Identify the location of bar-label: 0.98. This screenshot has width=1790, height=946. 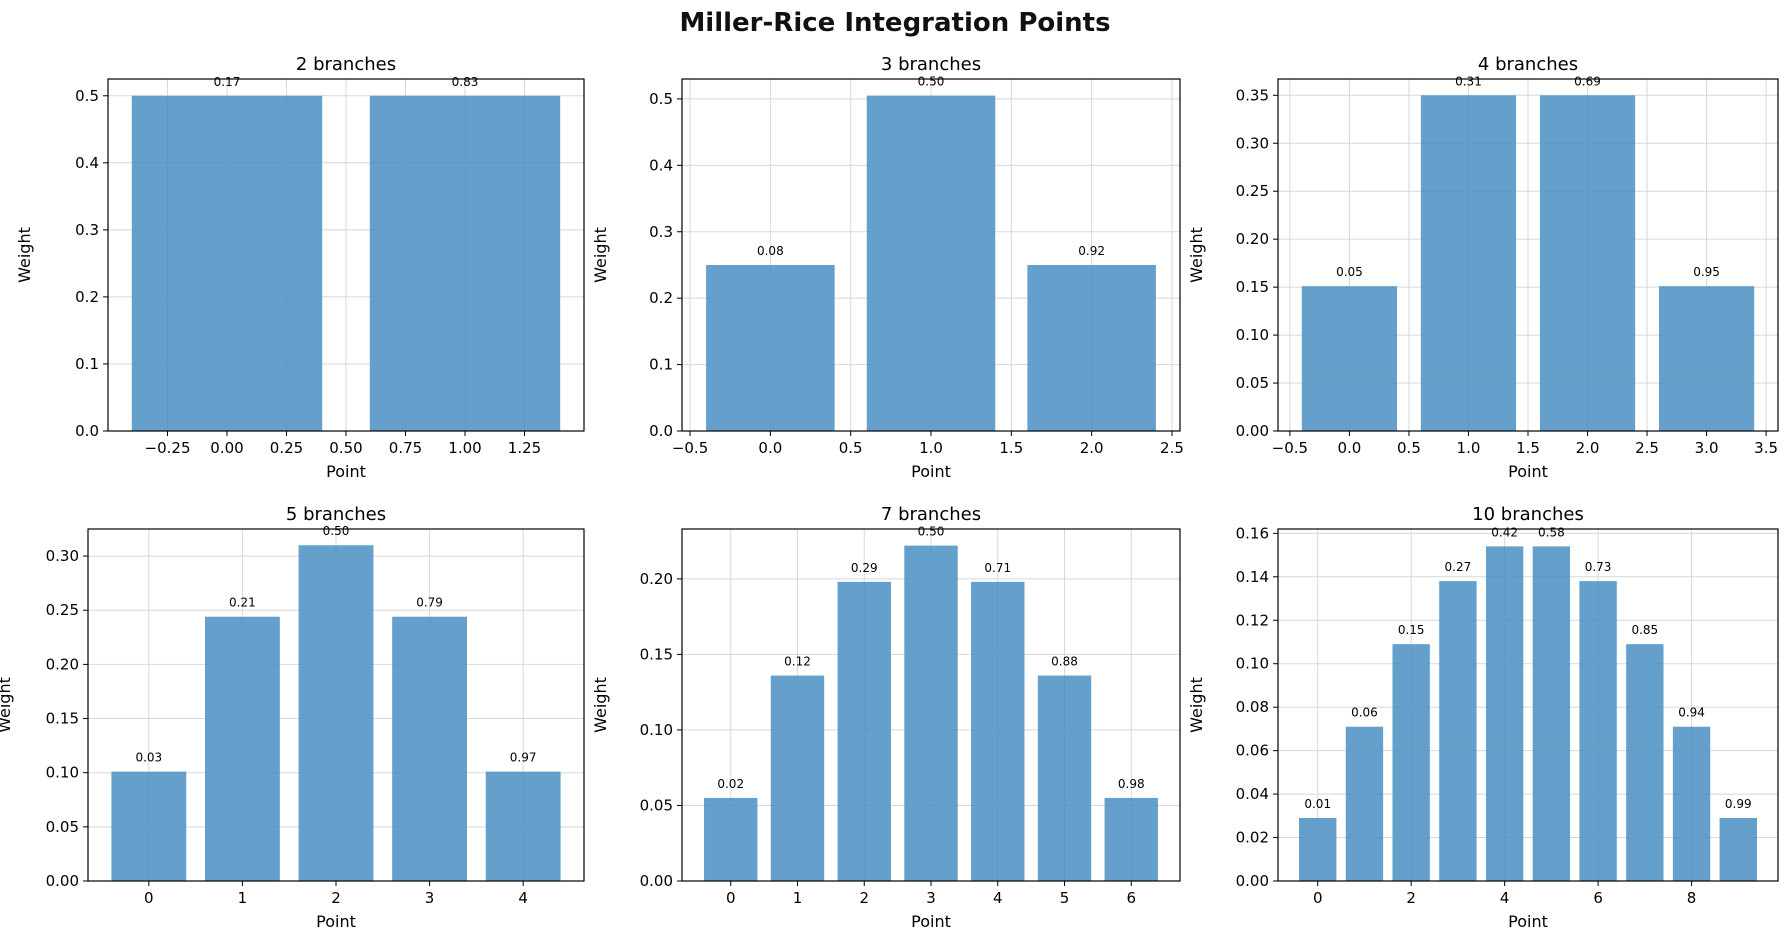
(1131, 784).